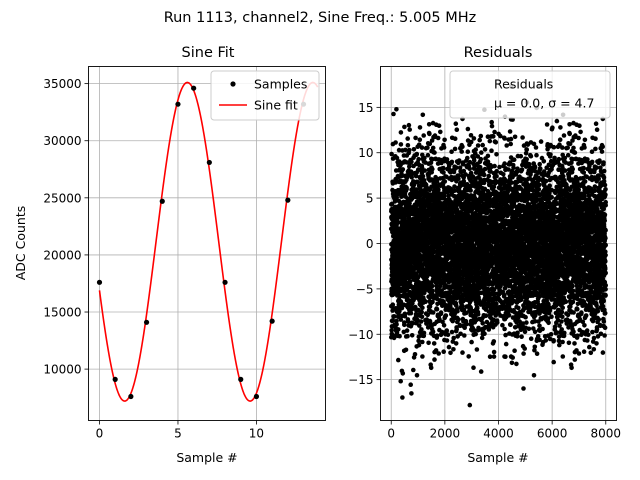 This screenshot has width=640, height=480. Describe the element at coordinates (280, 84) in the screenshot. I see `legend-samples-label: Samples` at that location.